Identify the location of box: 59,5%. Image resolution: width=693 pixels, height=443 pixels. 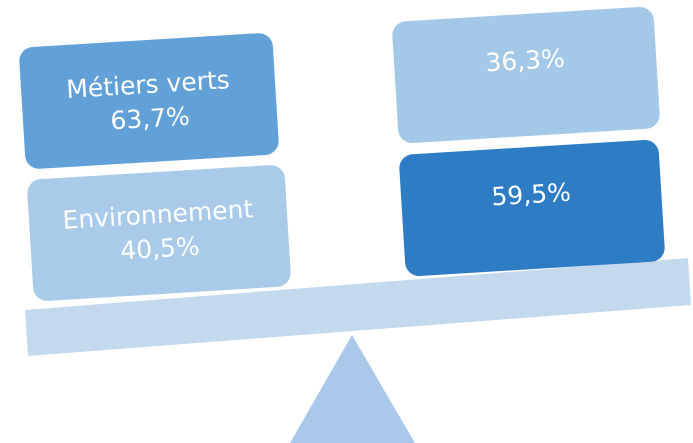
(532, 208).